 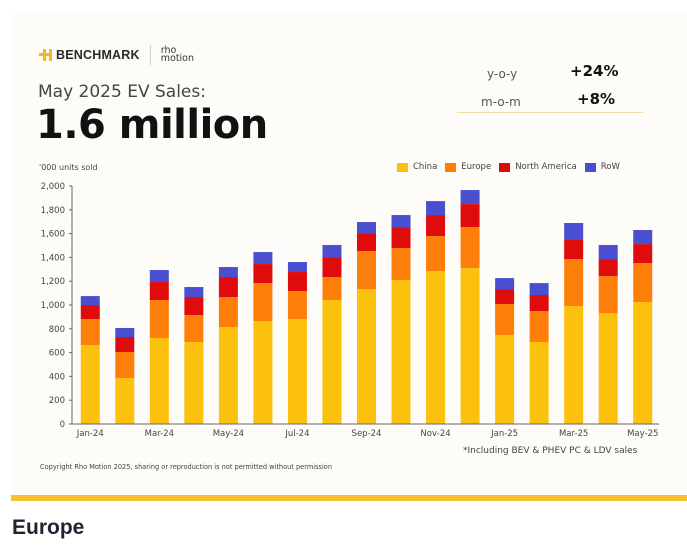 I want to click on legend-item-europe: Europe, so click(x=468, y=167).